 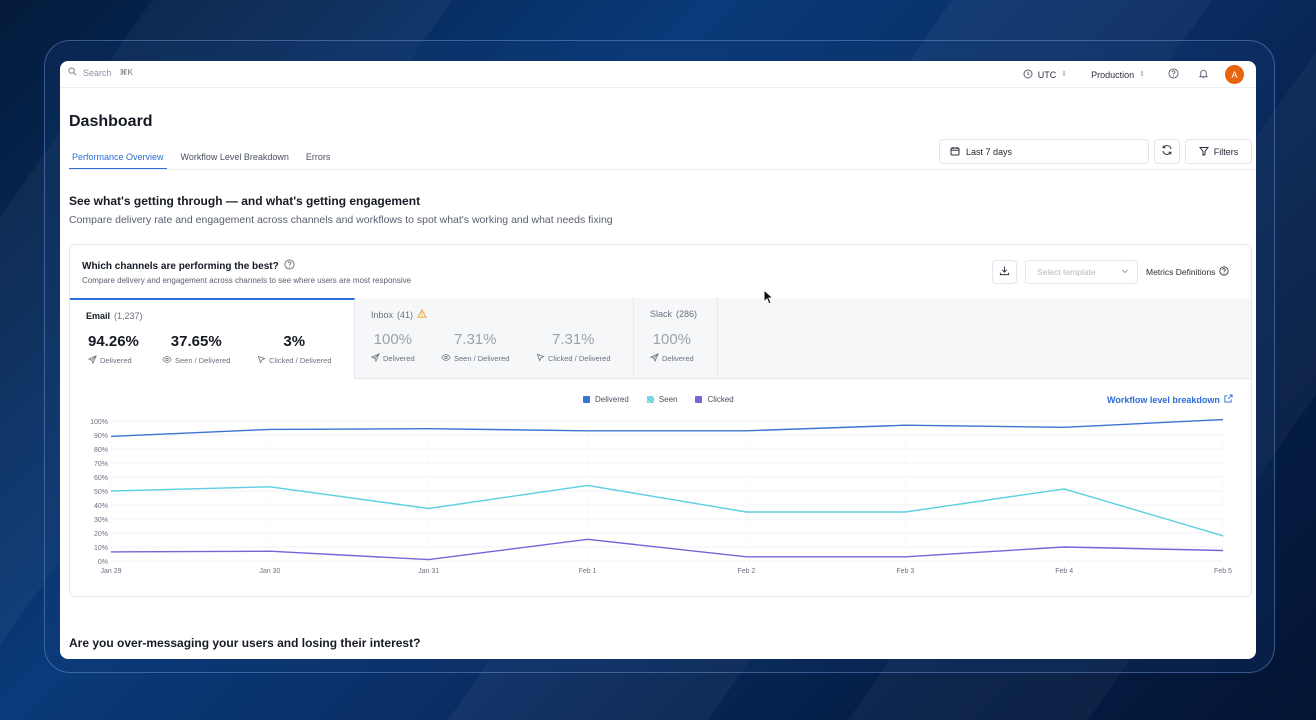 I want to click on stat-seen: 7.31% Seen / Delivered, so click(x=475, y=347).